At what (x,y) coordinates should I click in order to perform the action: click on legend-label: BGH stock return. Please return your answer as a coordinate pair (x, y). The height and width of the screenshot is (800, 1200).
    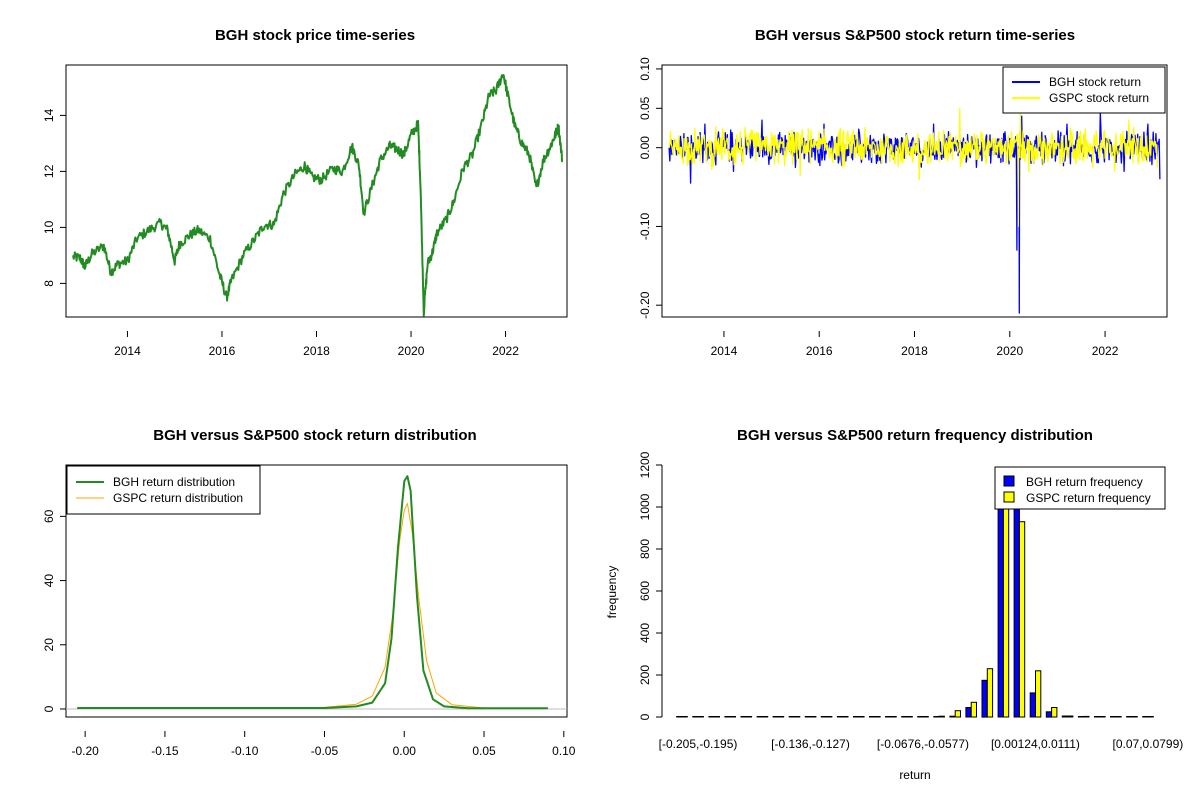
    Looking at the image, I should click on (1095, 82).